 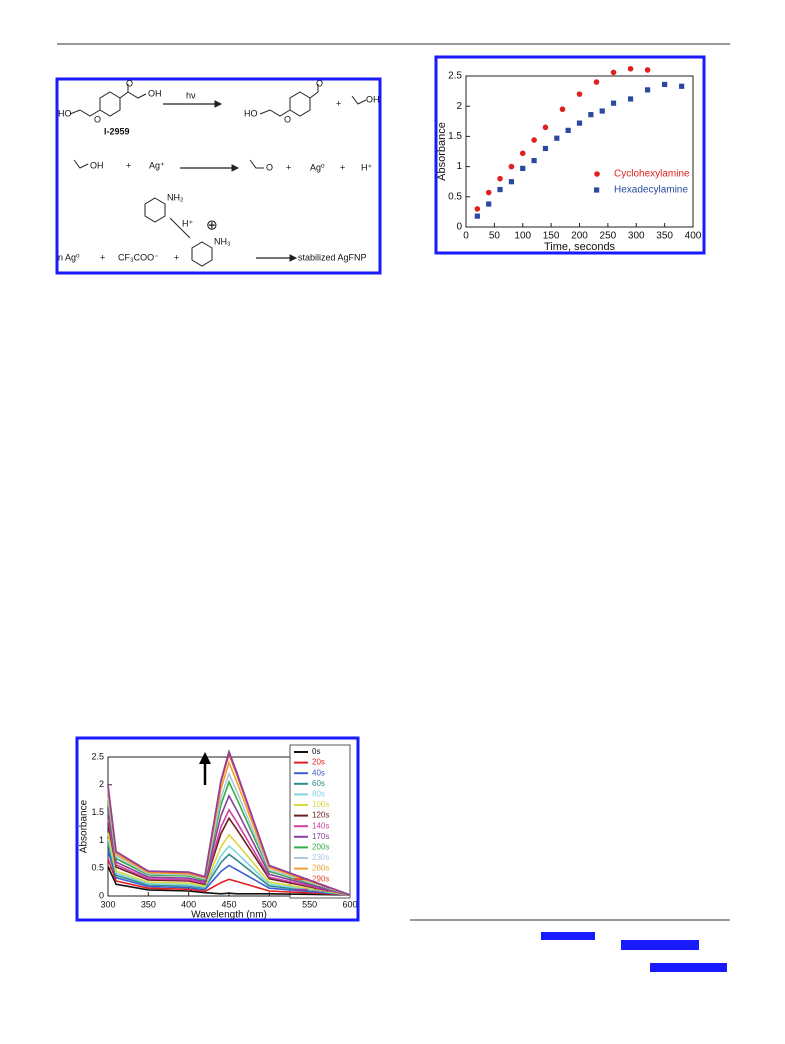 What do you see at coordinates (495, 236) in the screenshot?
I see `x-tick-label: 50` at bounding box center [495, 236].